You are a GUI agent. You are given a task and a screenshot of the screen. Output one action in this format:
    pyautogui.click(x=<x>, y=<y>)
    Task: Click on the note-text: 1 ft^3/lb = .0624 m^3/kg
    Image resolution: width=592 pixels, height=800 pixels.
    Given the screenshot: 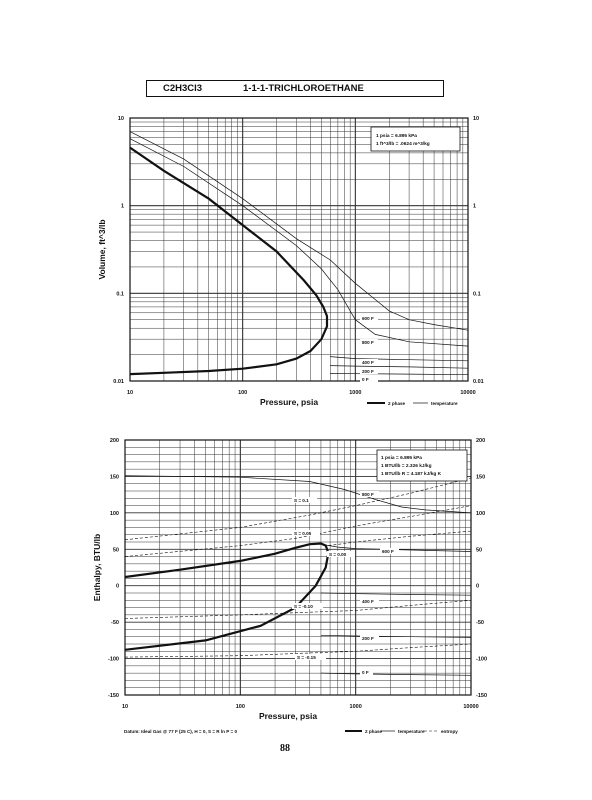 What is the action you would take?
    pyautogui.click(x=403, y=144)
    